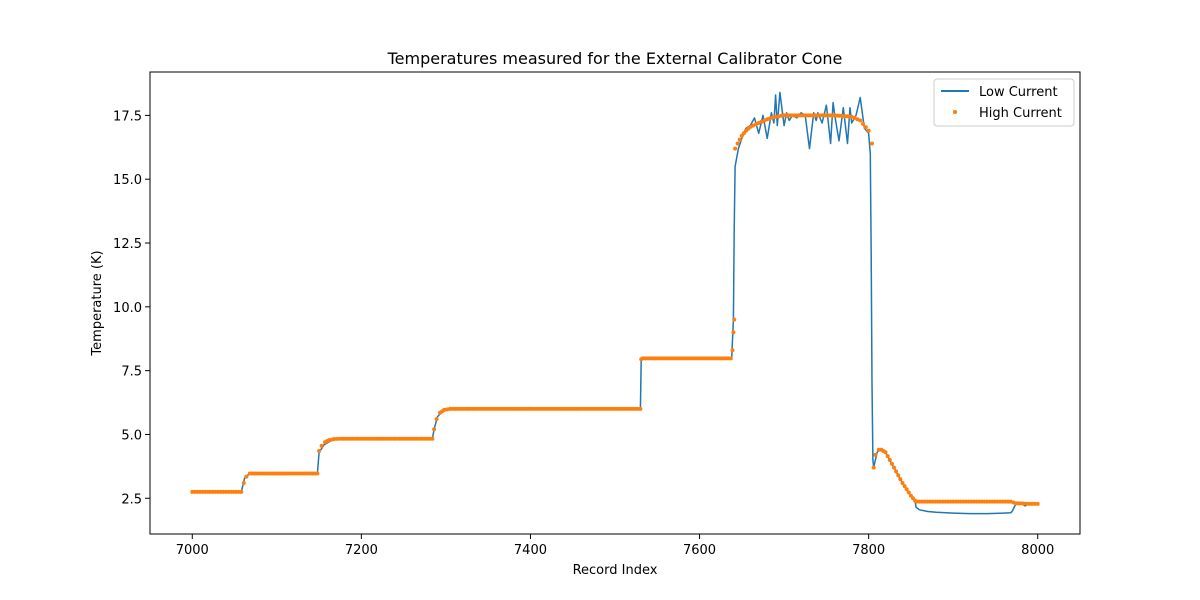 The image size is (1200, 600). What do you see at coordinates (127, 308) in the screenshot?
I see `y-tick-label: 10.0` at bounding box center [127, 308].